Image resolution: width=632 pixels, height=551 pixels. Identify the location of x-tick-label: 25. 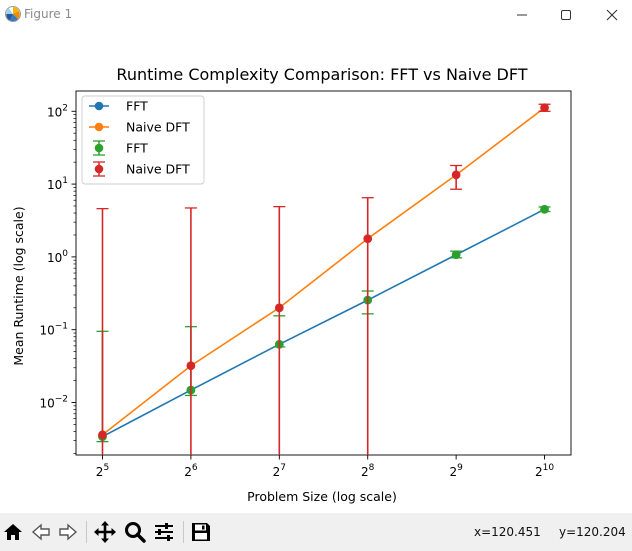
(102, 471).